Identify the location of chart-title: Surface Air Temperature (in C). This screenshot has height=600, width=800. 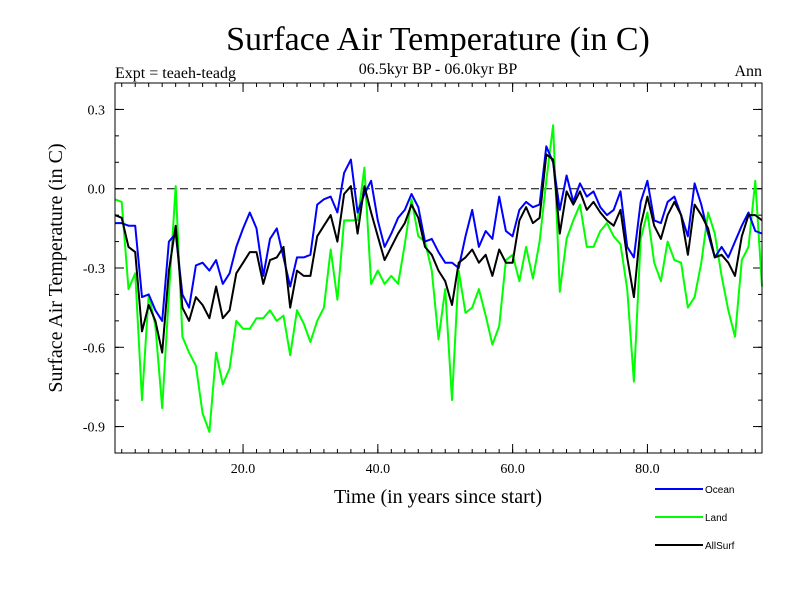
(438, 39).